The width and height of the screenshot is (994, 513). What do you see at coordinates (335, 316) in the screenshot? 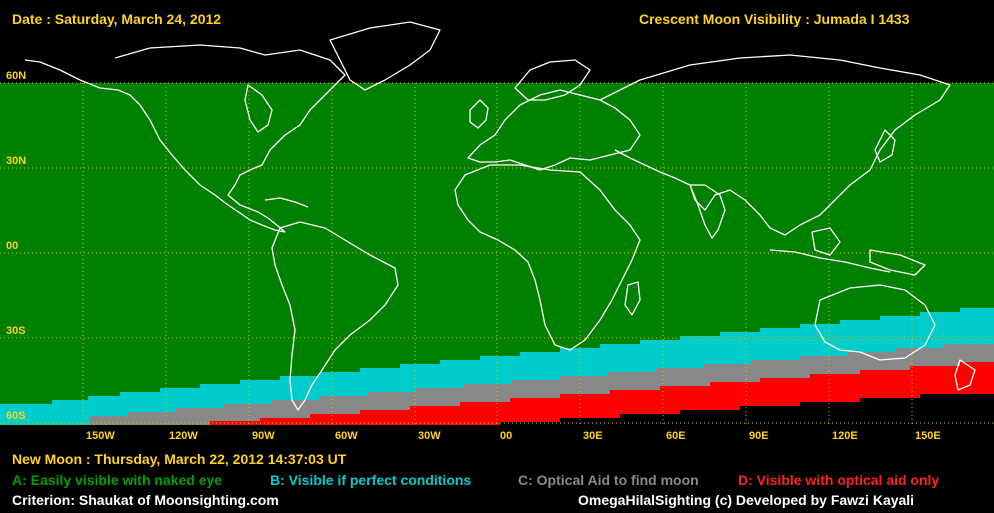
I see `coast-south-america` at bounding box center [335, 316].